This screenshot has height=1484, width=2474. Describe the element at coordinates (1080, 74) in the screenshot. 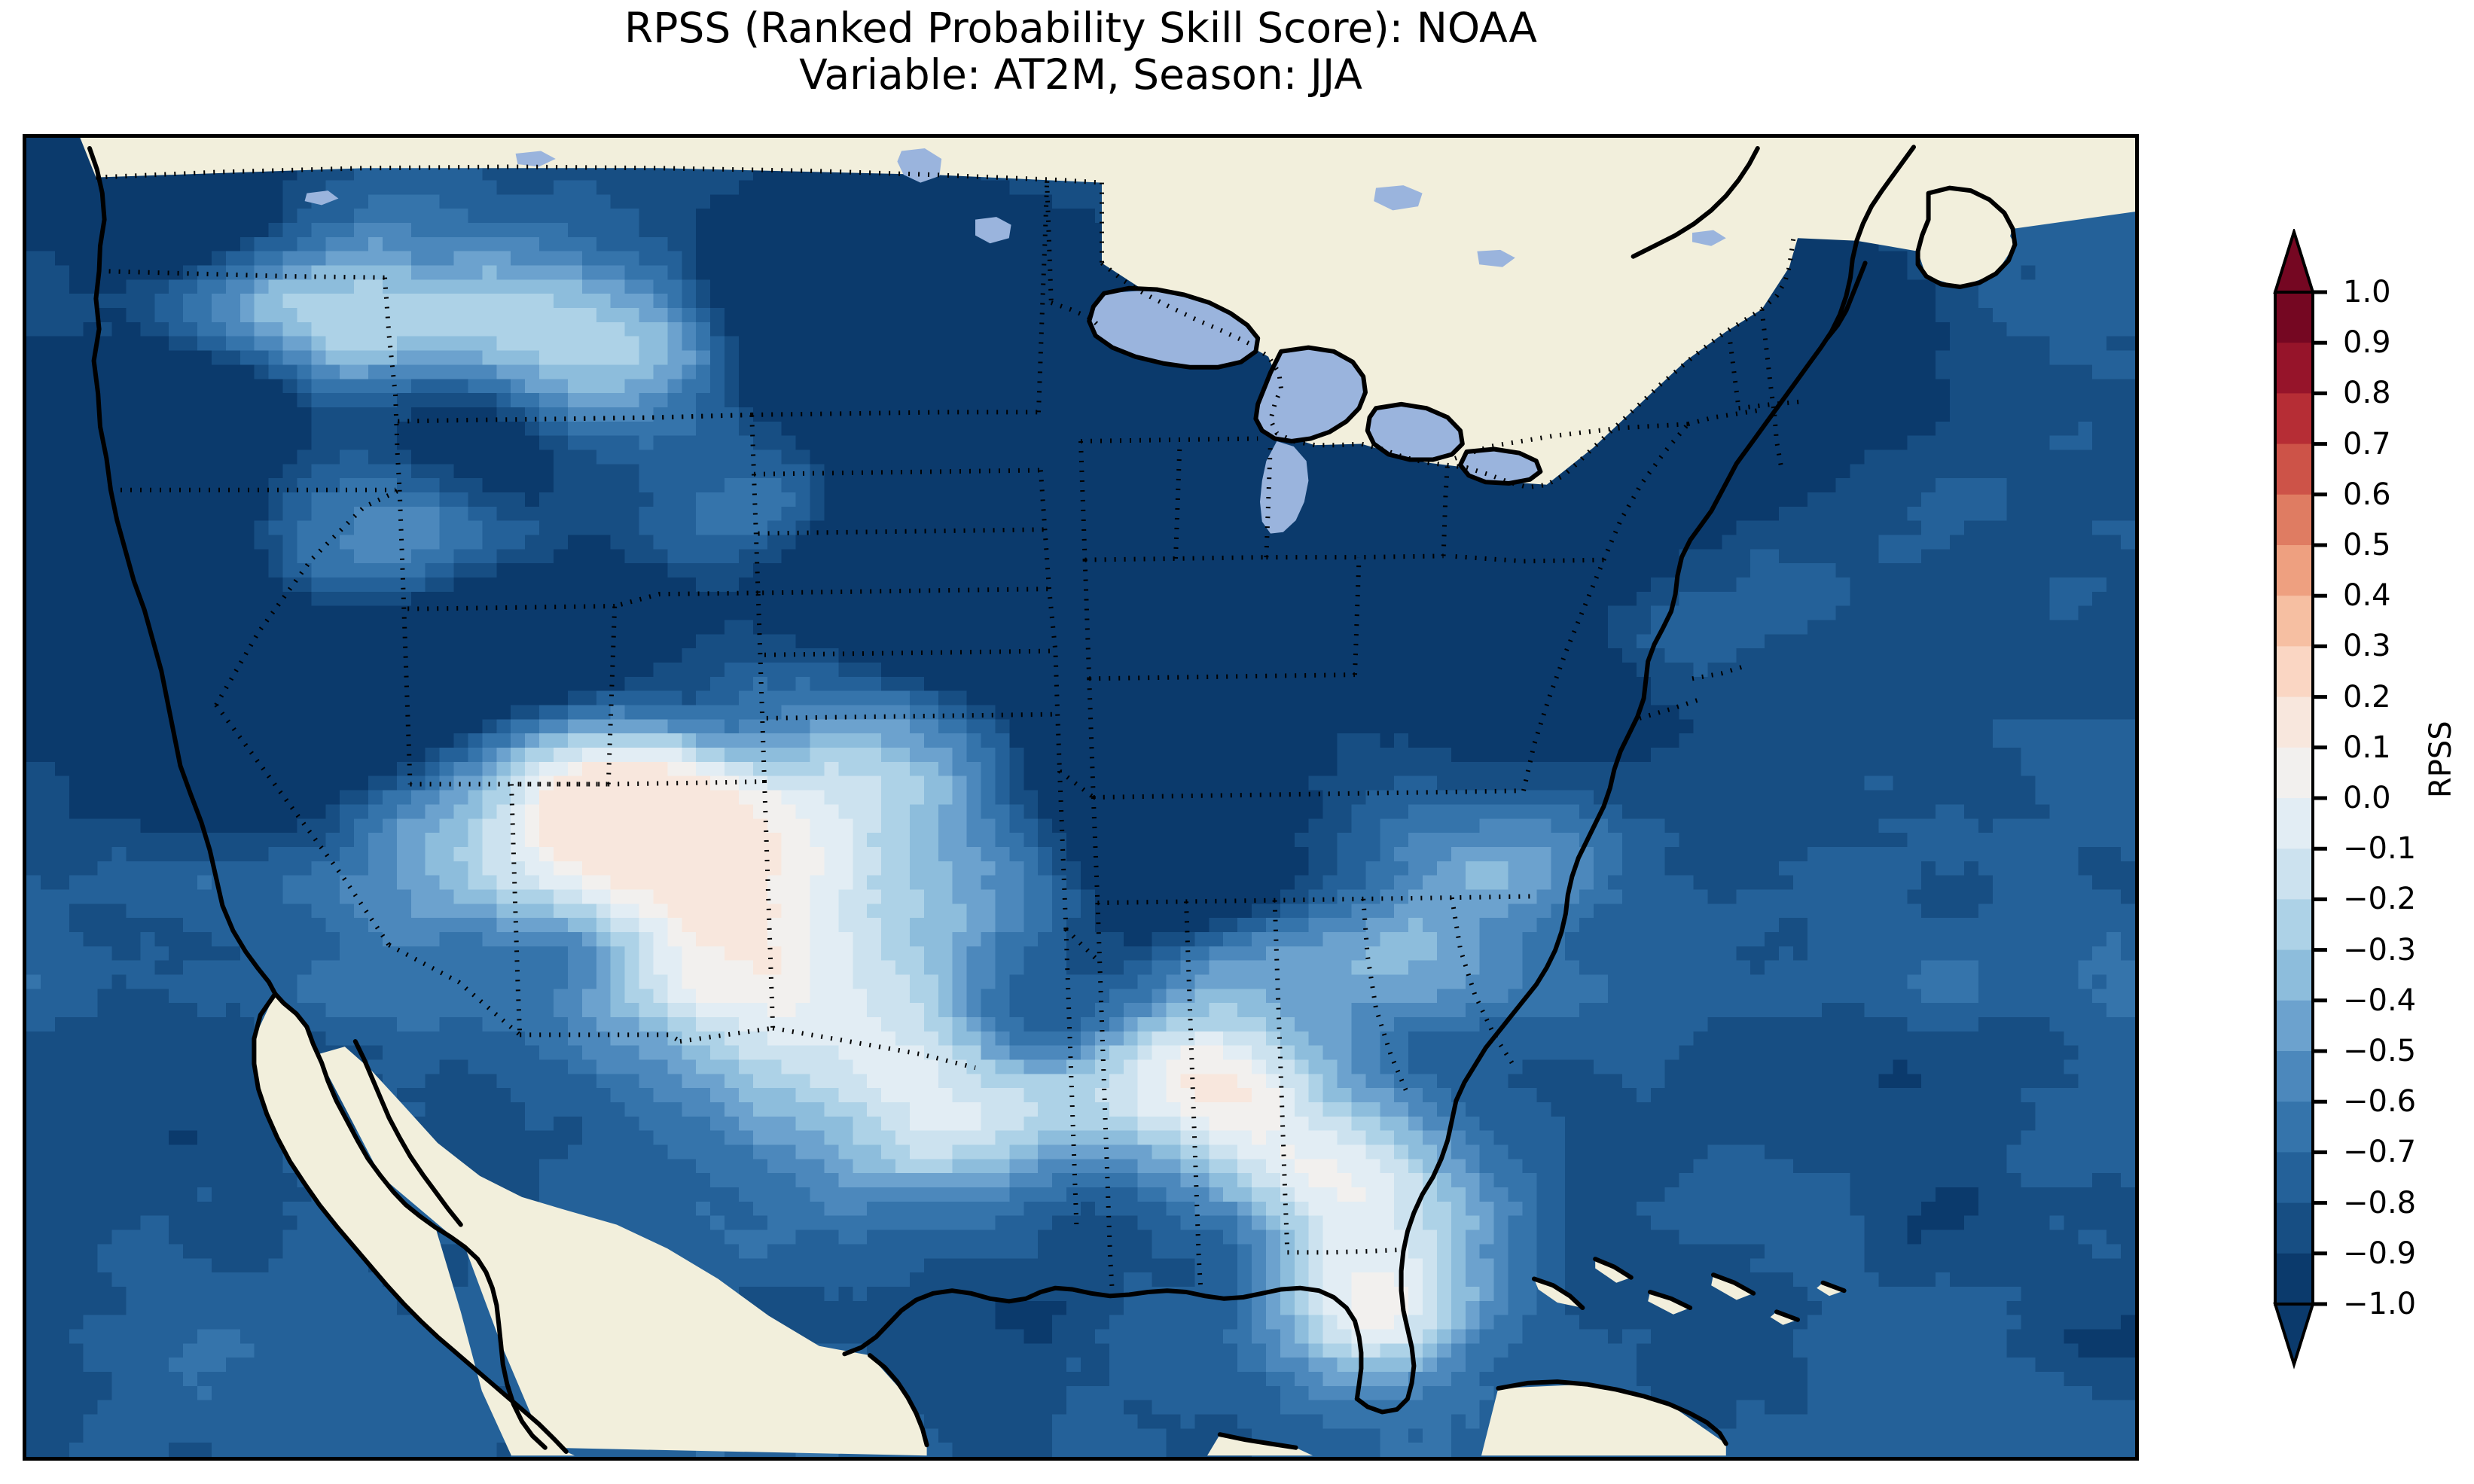

I see `figure-subtitle: Variable: AT2M, Season: JJA` at that location.